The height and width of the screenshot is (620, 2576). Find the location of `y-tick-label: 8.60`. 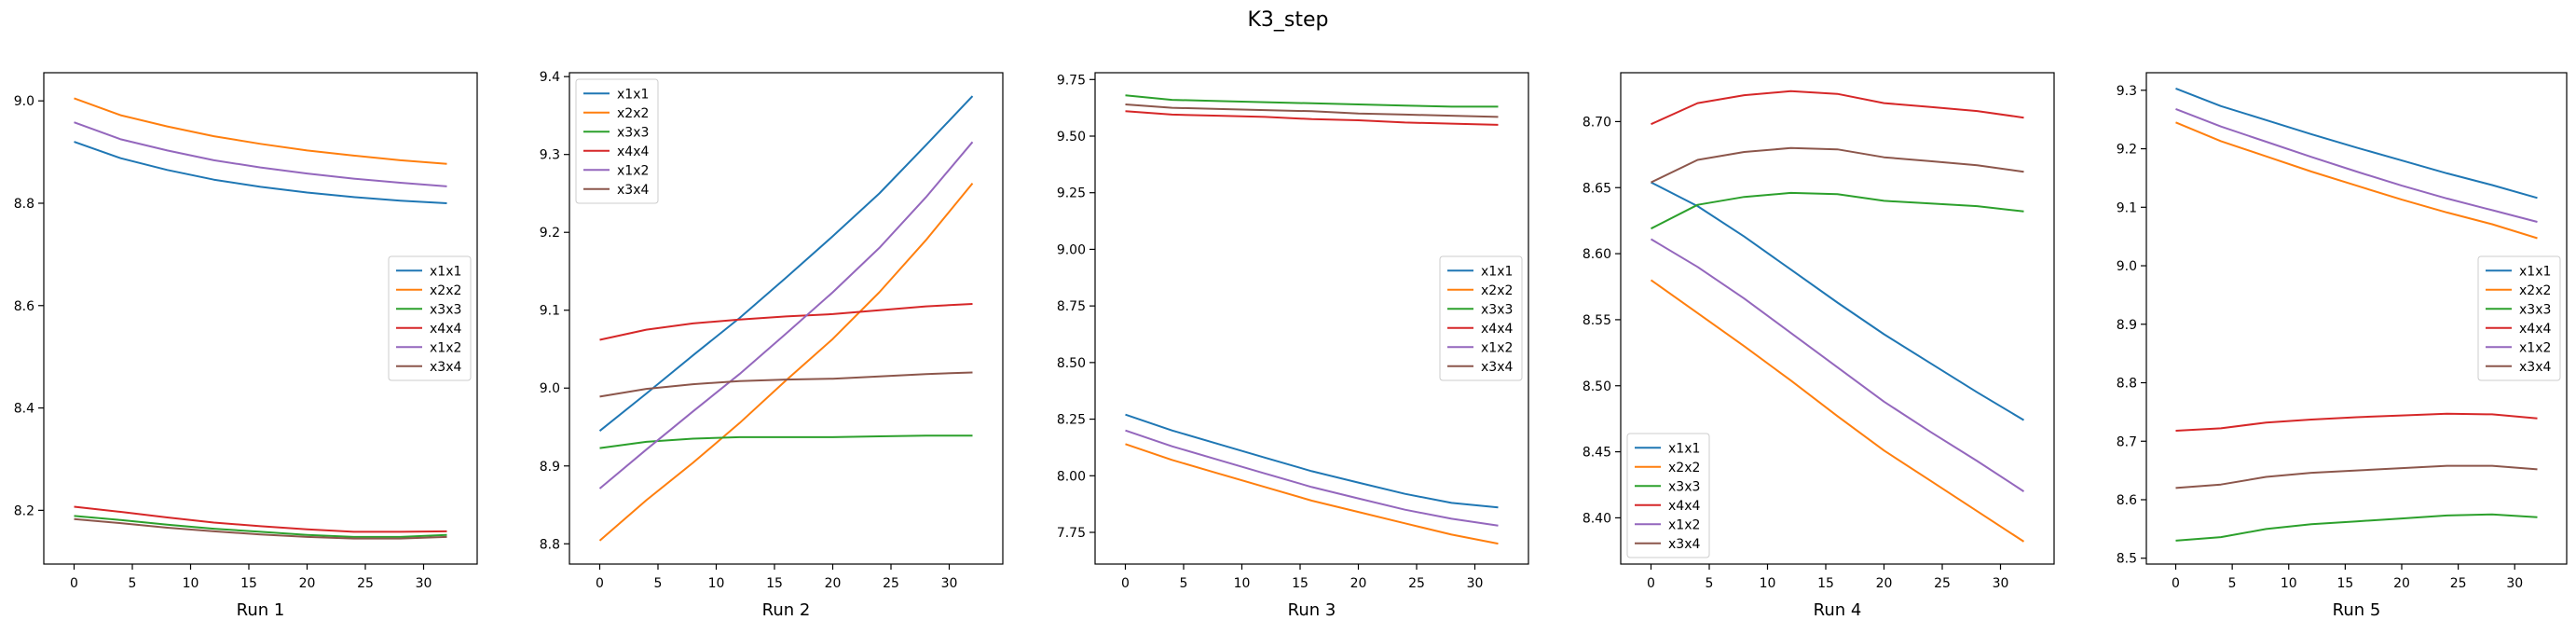

y-tick-label: 8.60 is located at coordinates (1597, 254).